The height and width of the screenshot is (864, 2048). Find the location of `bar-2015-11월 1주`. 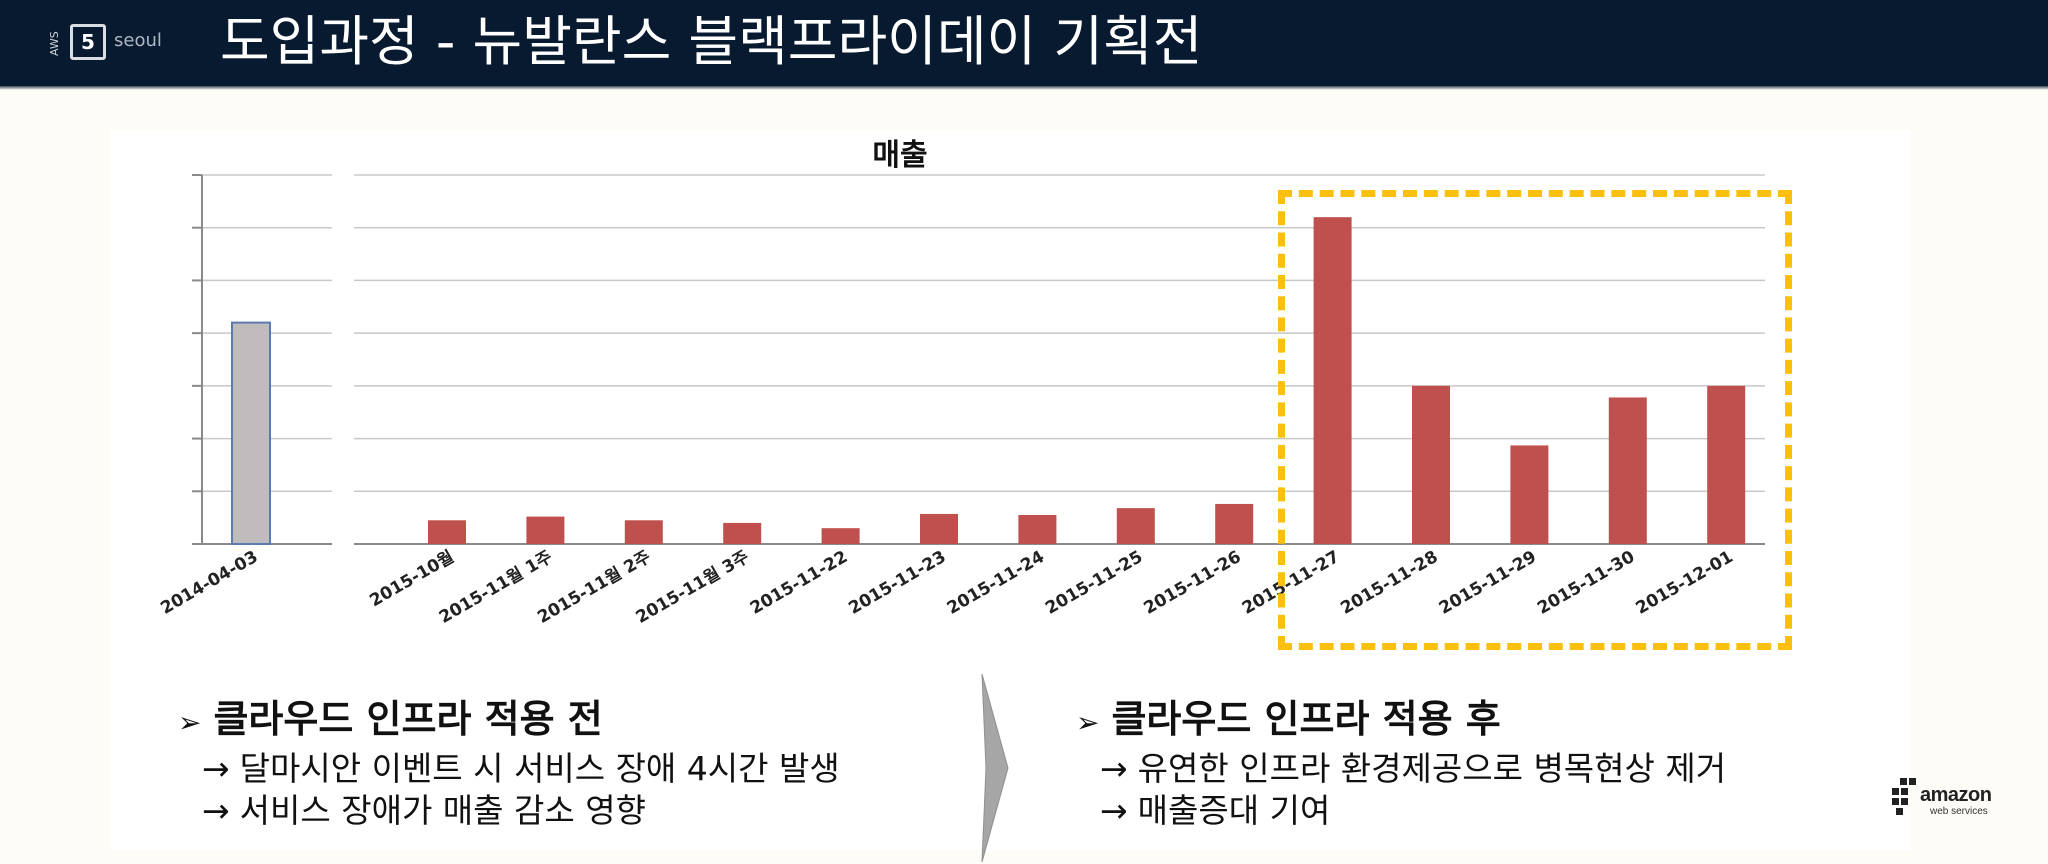

bar-2015-11월 1주 is located at coordinates (545, 530).